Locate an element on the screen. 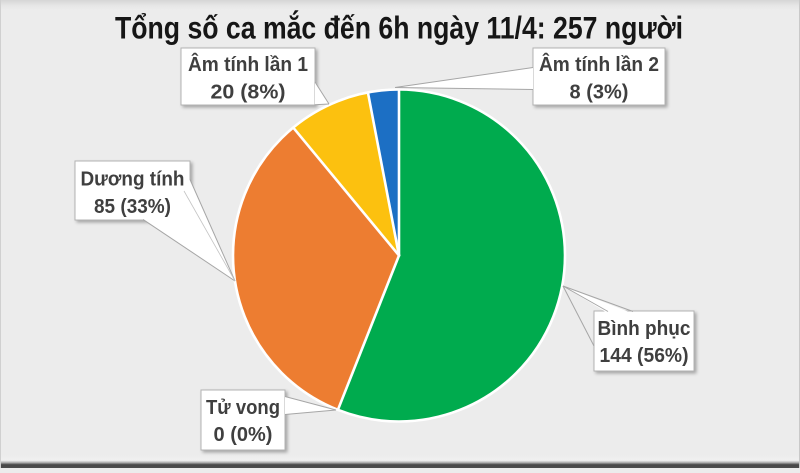 This screenshot has height=473, width=800. svg-text: 20 (8%) is located at coordinates (248, 93).